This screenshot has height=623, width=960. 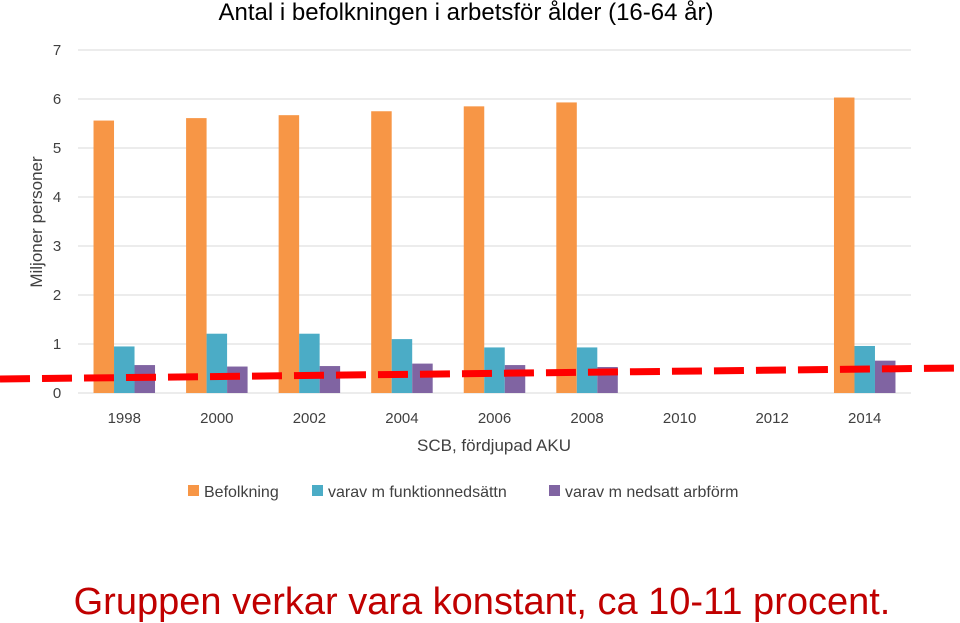 I want to click on x-tick-label: 2006, so click(x=494, y=418).